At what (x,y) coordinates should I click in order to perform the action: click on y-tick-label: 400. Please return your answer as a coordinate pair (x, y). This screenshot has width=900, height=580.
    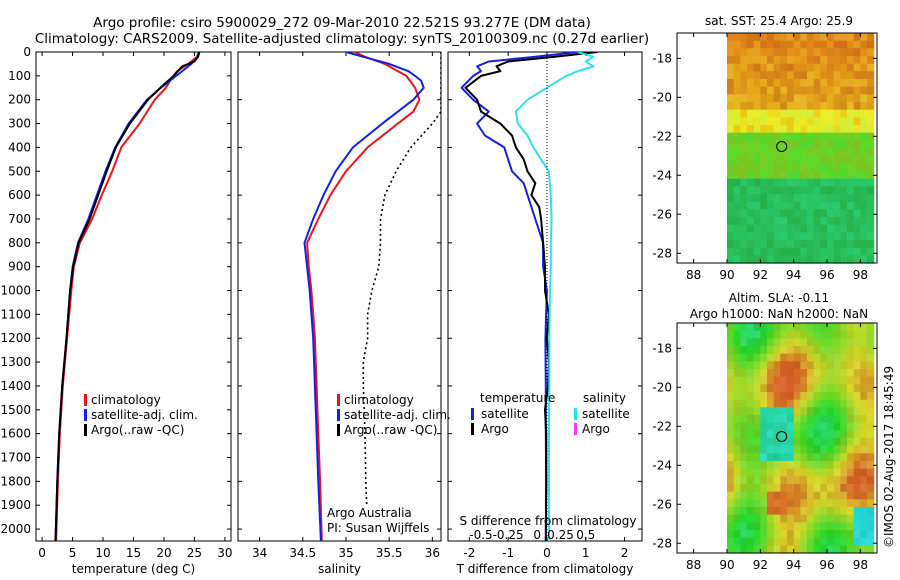
    Looking at the image, I should click on (19, 147).